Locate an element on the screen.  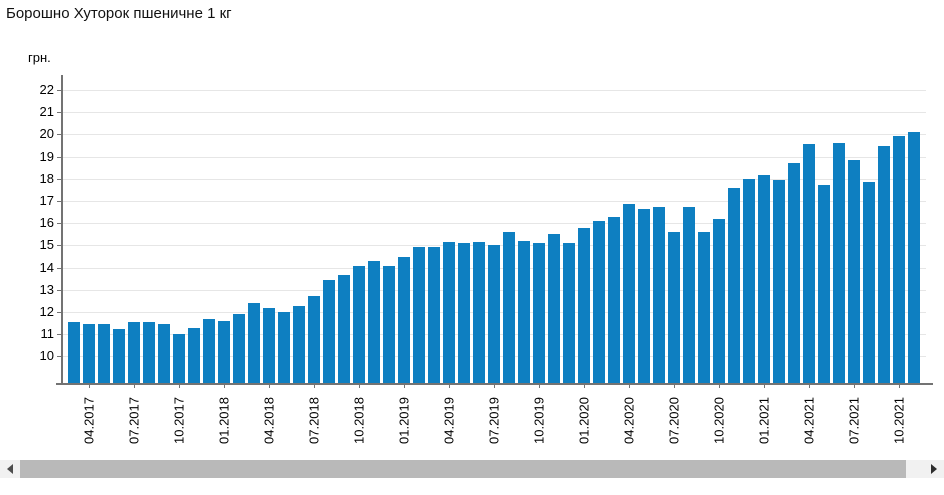
horizontal-scrollbar is located at coordinates (472, 469).